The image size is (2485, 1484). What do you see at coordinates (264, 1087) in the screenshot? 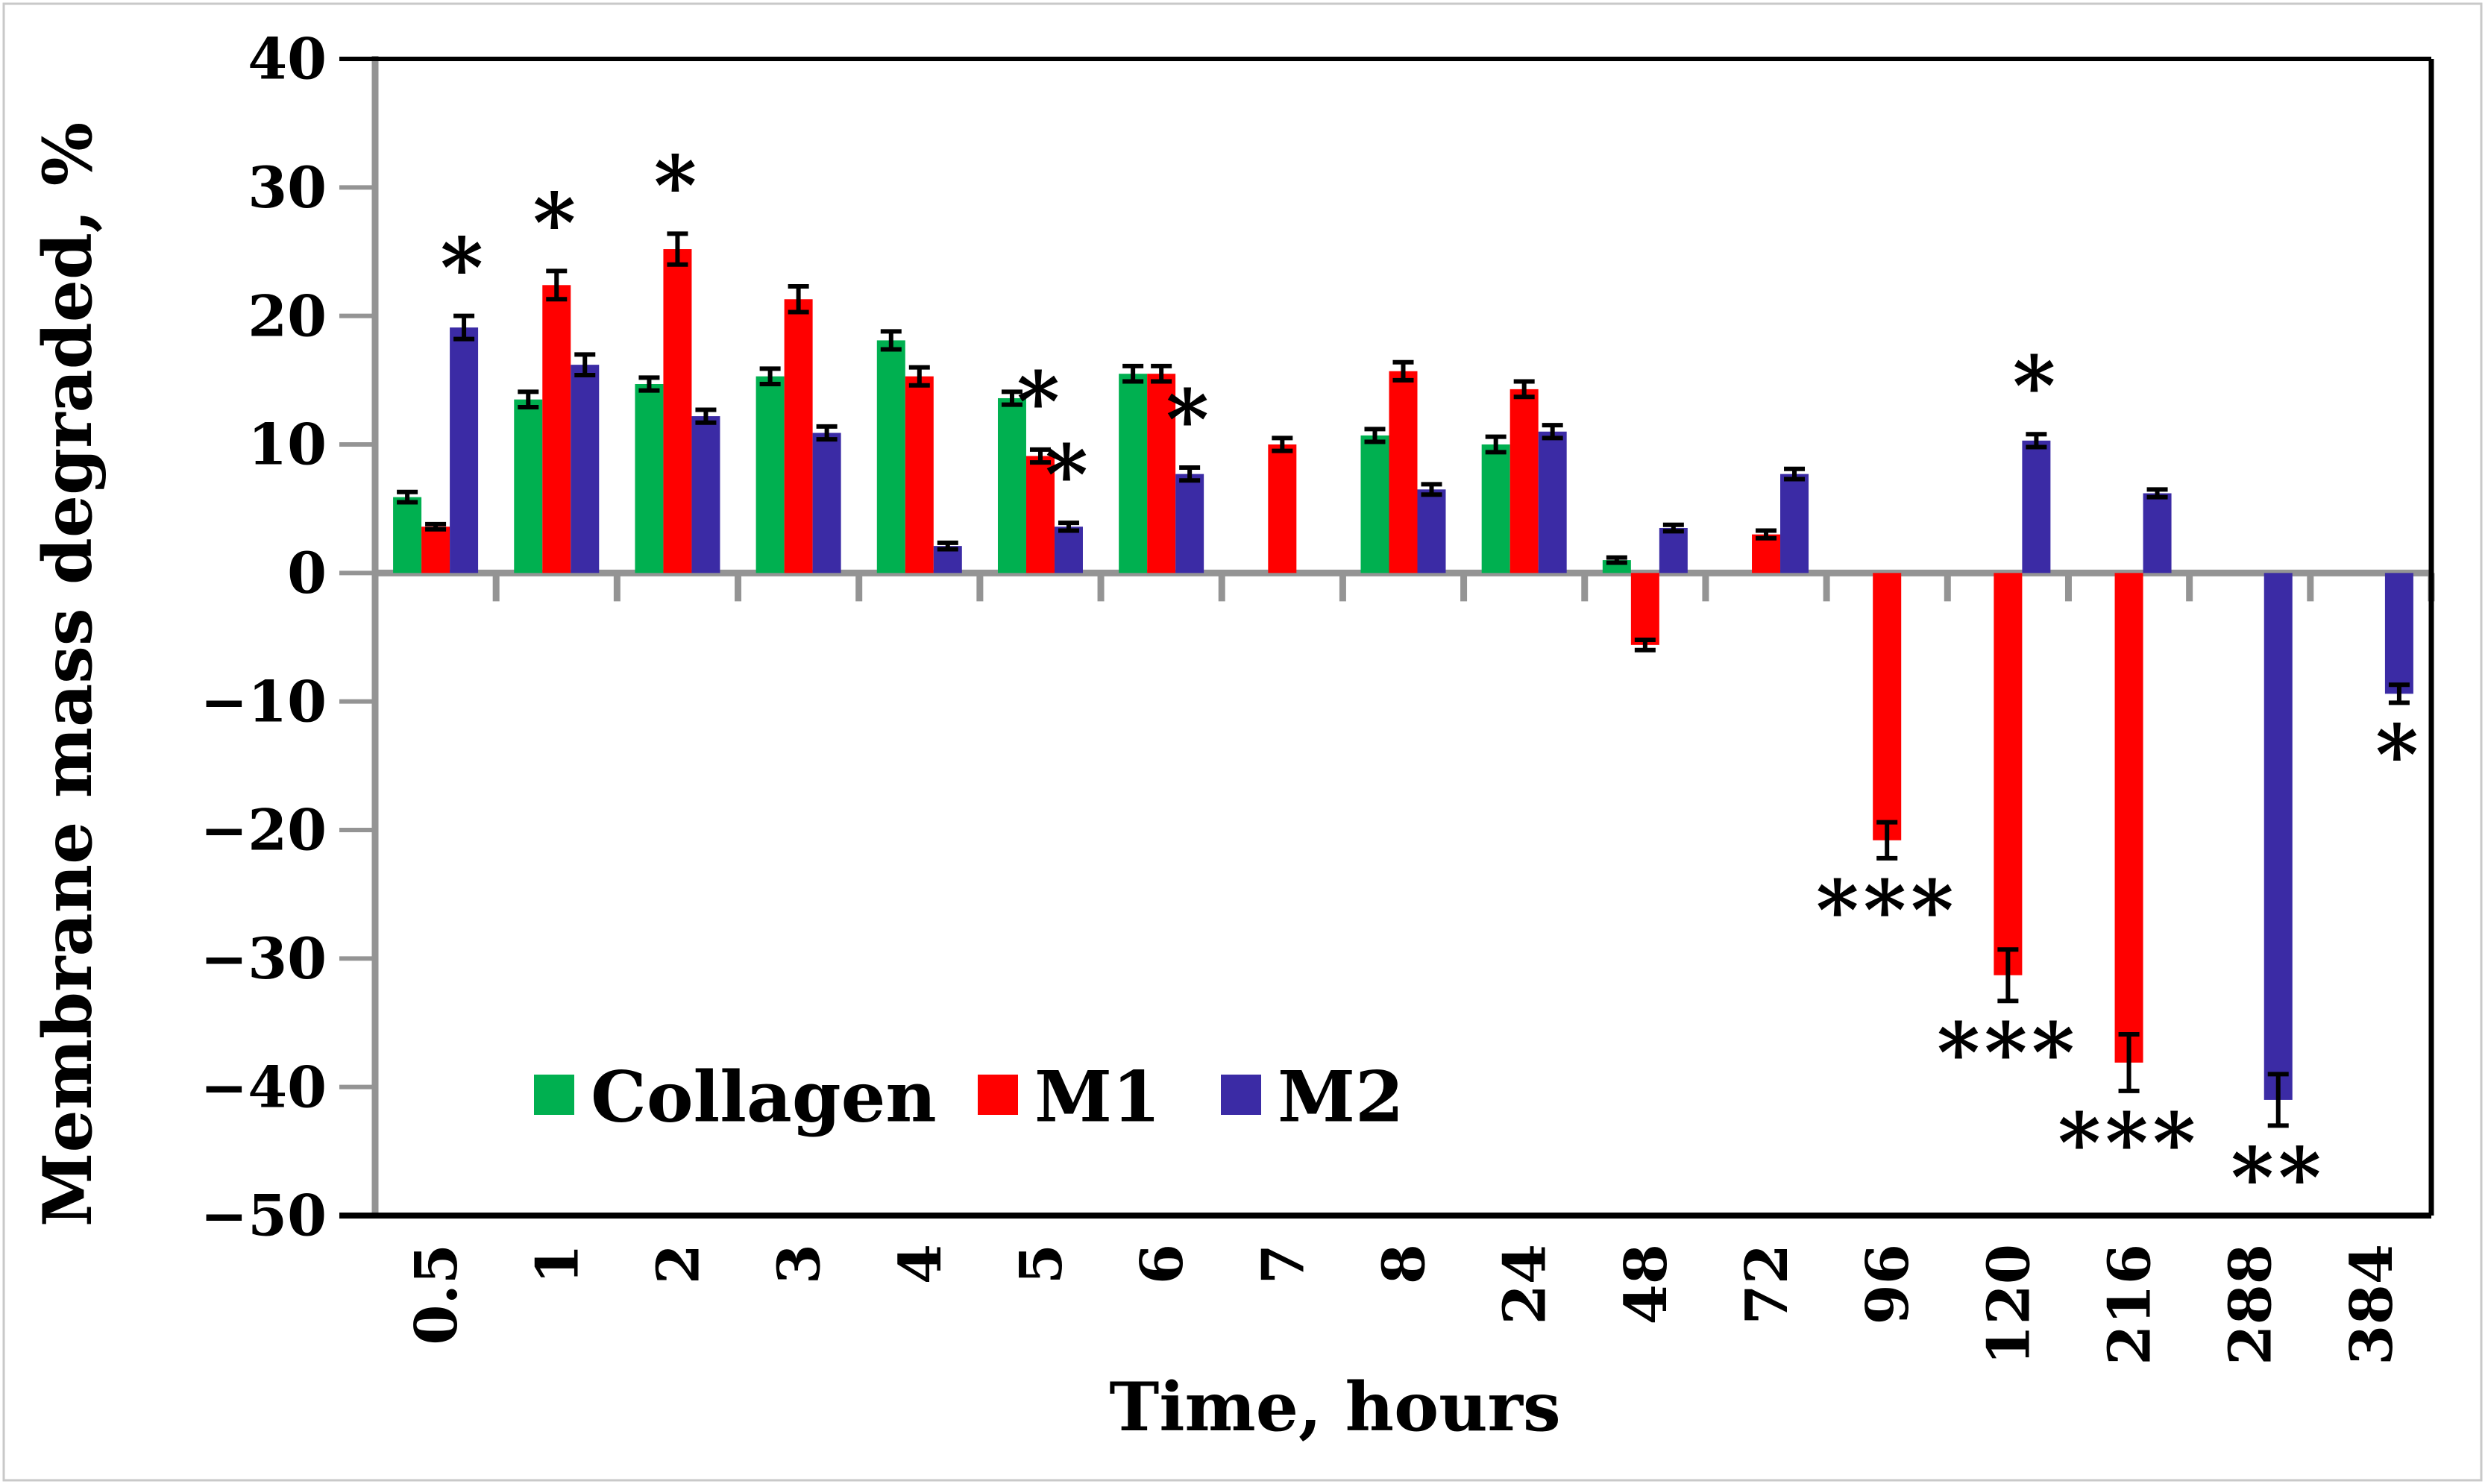
I see `y-tick-label: −40` at bounding box center [264, 1087].